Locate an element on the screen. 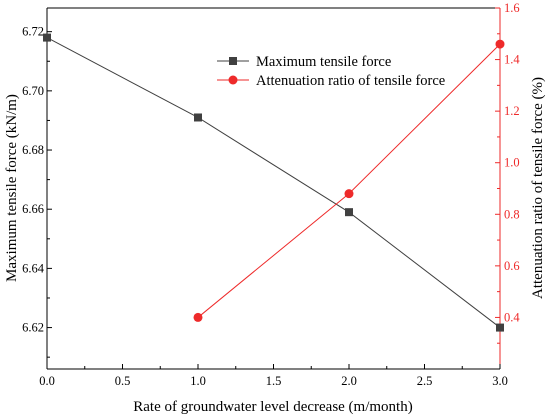 The width and height of the screenshot is (550, 419). y-right-tick-label: 0.4 is located at coordinates (512, 317).